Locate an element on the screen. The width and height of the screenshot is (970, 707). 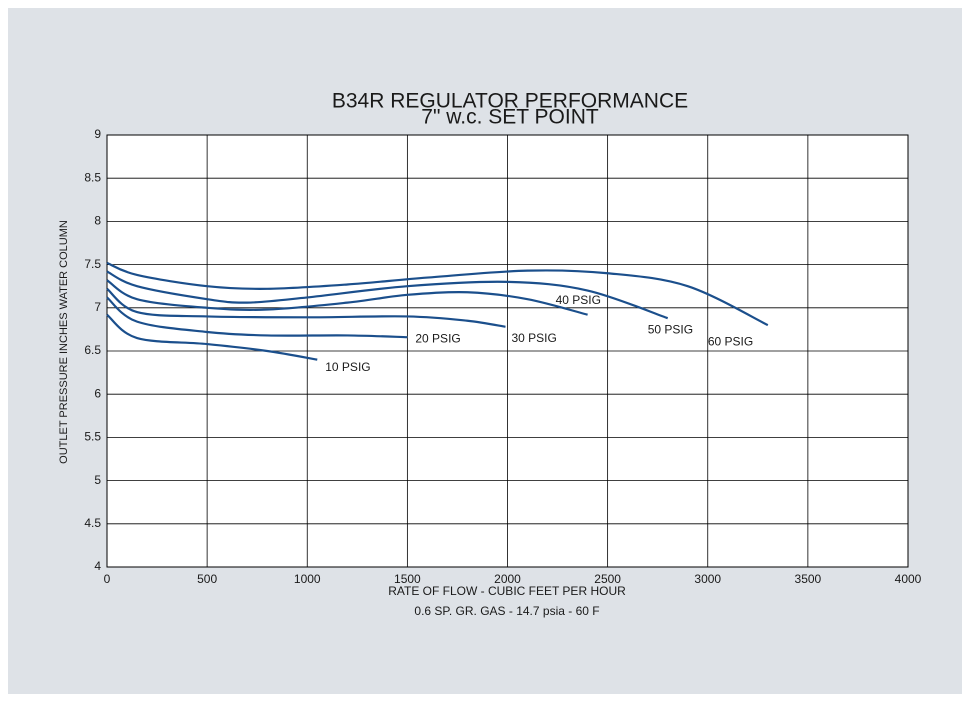
y-tick-label: 5 is located at coordinates (97, 480).